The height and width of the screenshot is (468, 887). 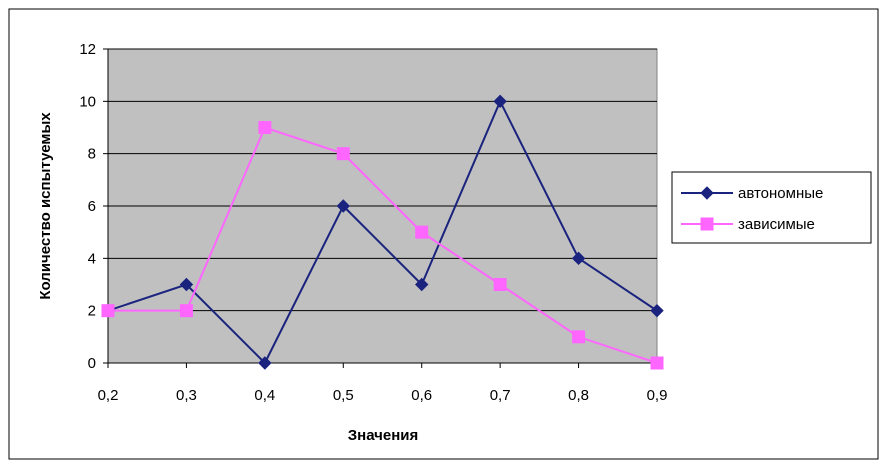 What do you see at coordinates (186, 395) in the screenshot?
I see `x-tick-label: 0,3` at bounding box center [186, 395].